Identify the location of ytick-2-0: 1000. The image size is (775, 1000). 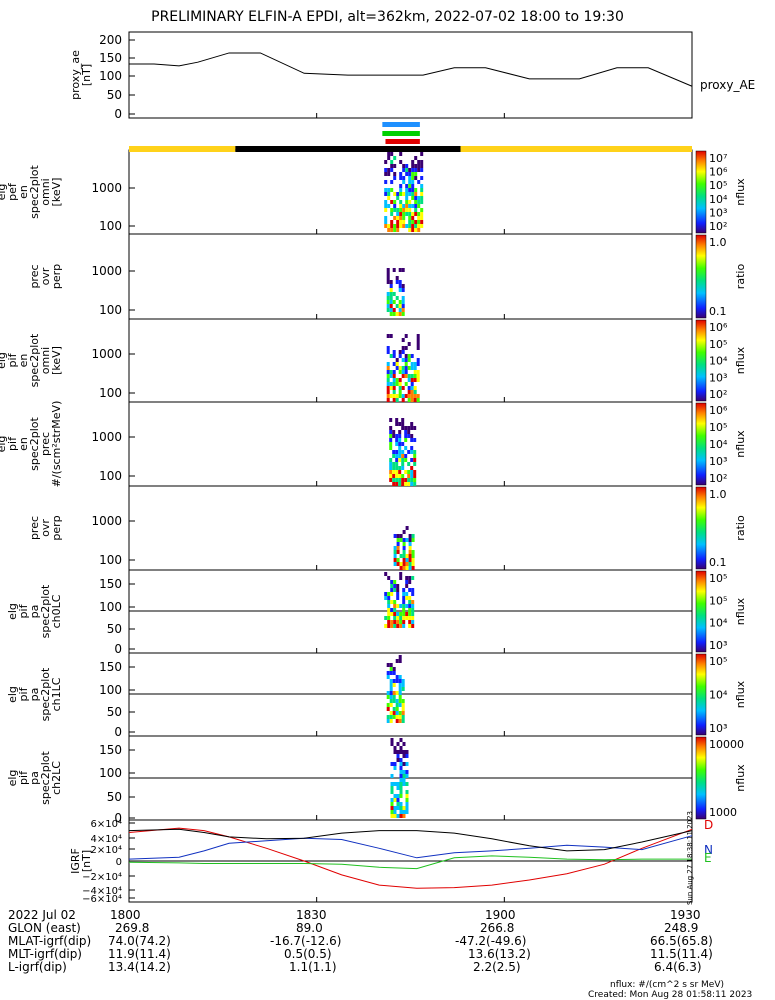
(106, 271).